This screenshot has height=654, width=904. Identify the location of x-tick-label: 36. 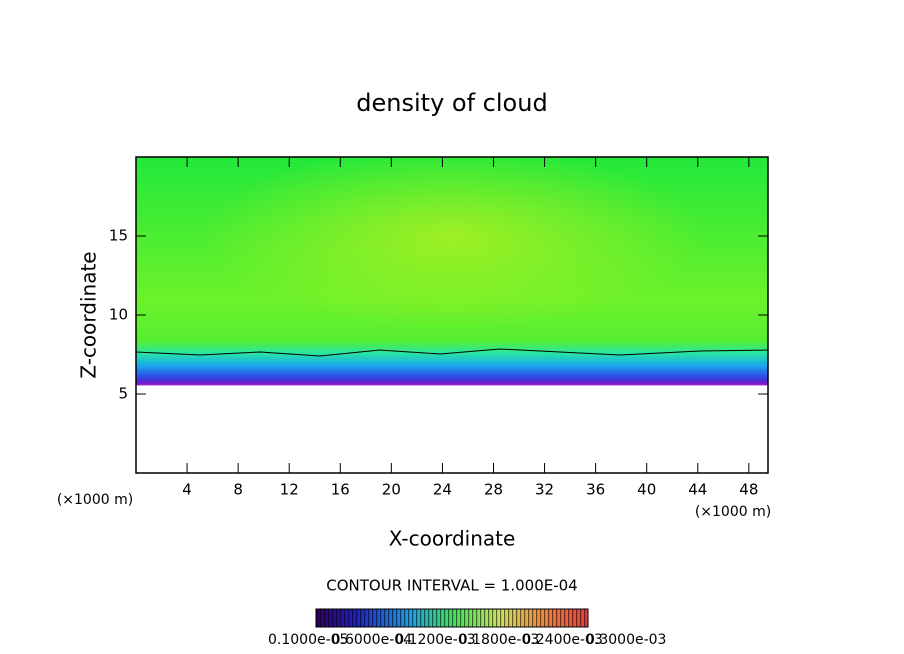
(595, 490).